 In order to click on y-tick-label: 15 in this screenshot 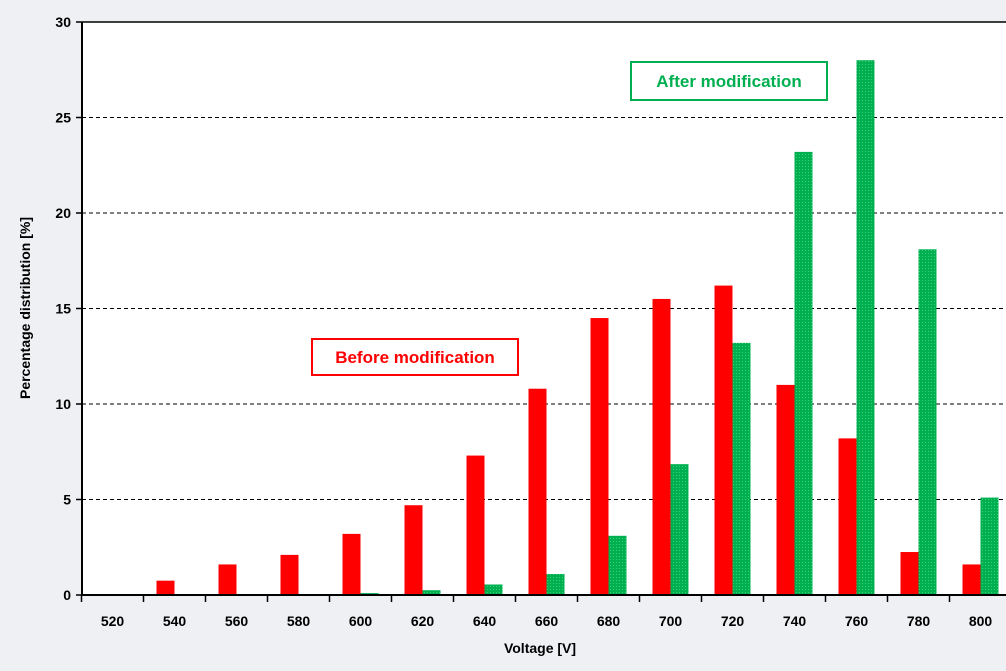, I will do `click(63, 309)`.